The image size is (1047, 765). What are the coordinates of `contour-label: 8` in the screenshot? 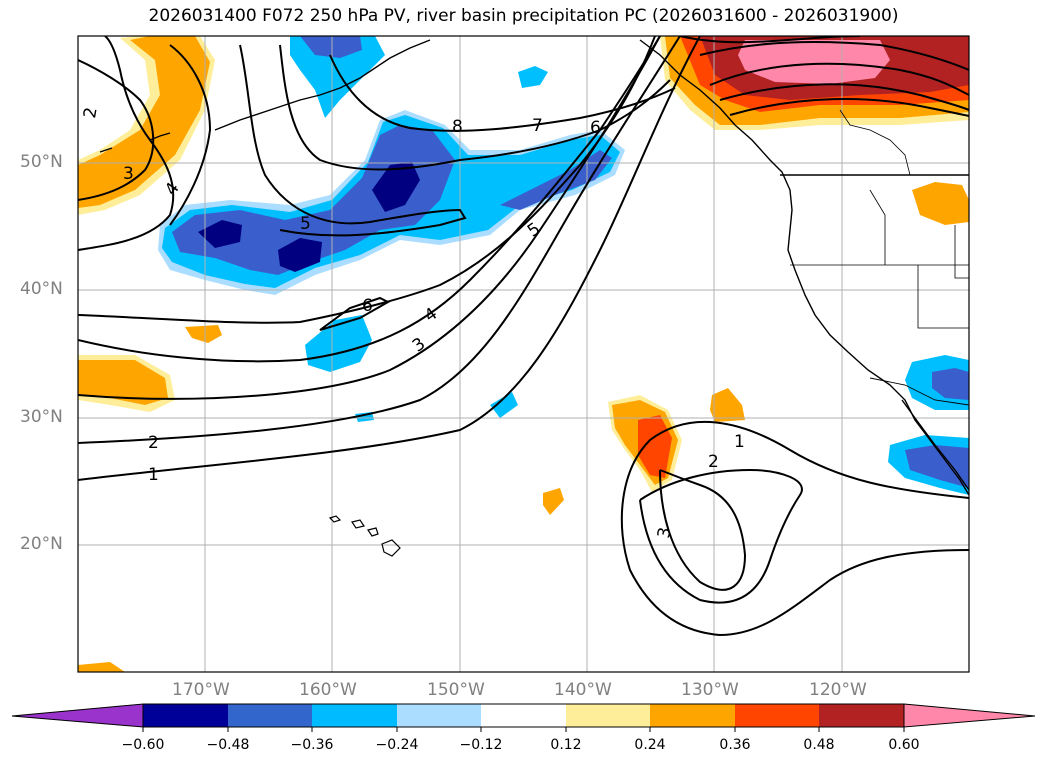 It's located at (457, 127).